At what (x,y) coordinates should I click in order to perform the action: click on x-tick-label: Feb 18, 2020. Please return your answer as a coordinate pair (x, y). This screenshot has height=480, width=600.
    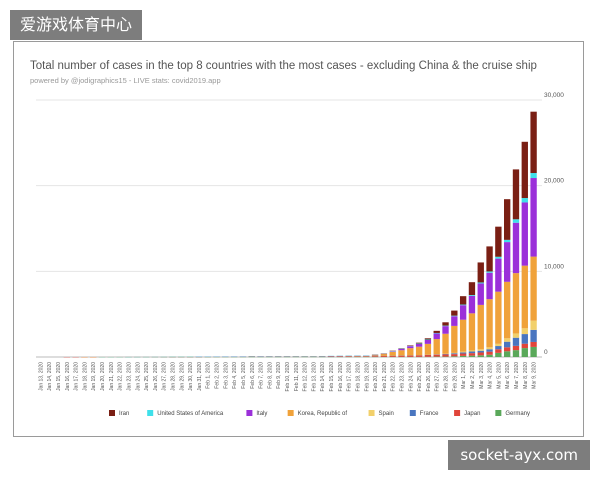
    Looking at the image, I should click on (358, 377).